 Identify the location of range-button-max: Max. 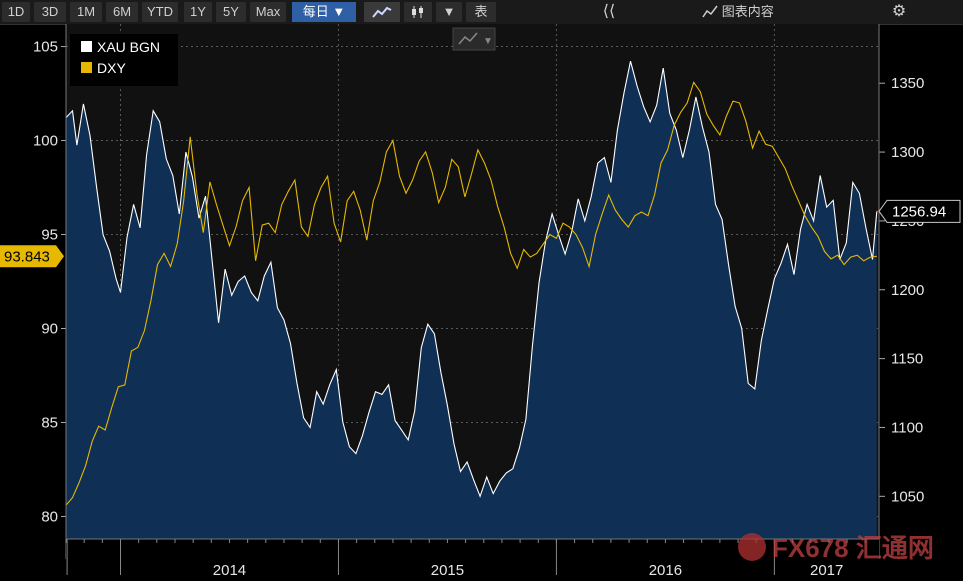
(268, 12).